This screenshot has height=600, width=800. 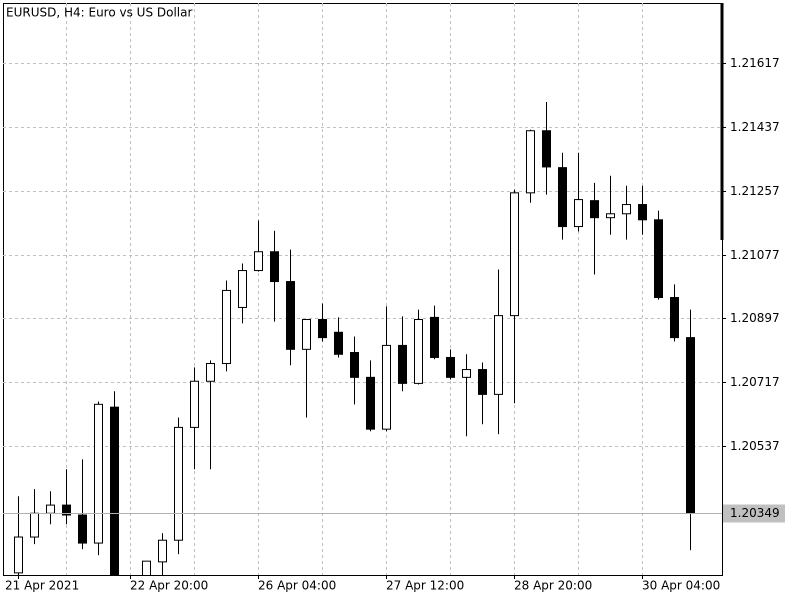 I want to click on x-tick-label: 28 Apr 20:00, so click(x=553, y=586).